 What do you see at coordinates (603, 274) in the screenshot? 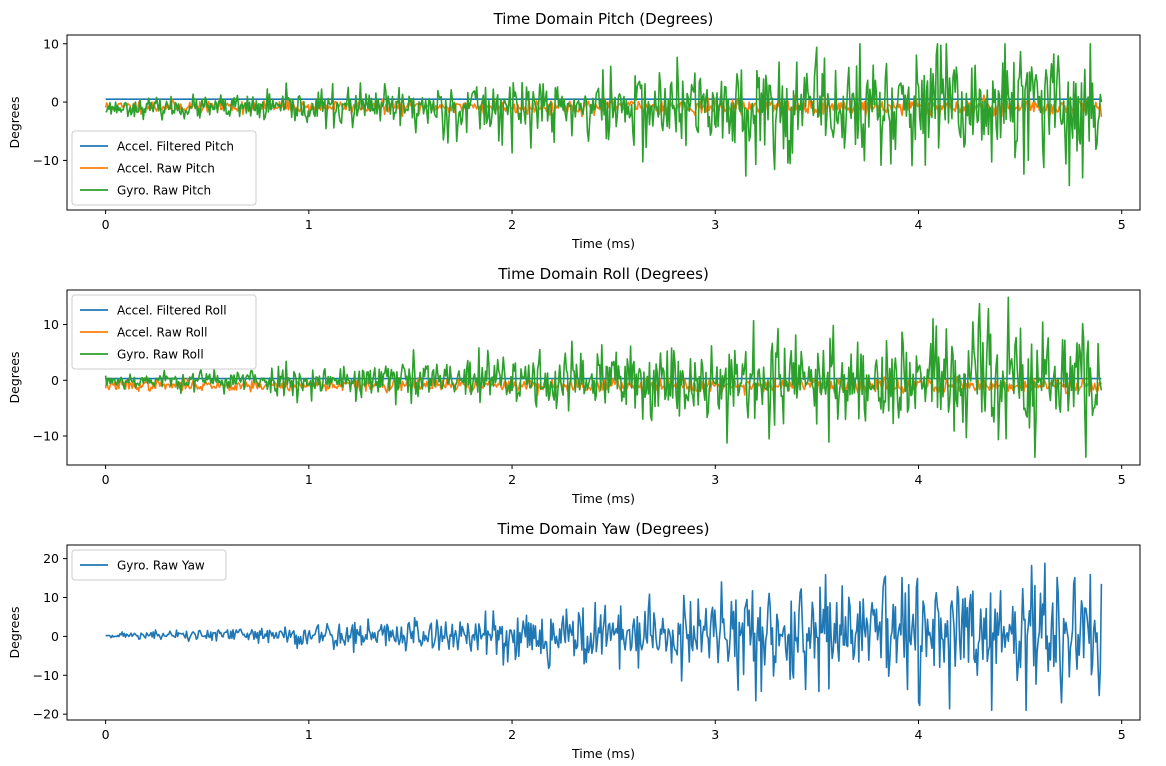
I see `time-domain-roll-title: Time Domain Roll (Degrees)` at bounding box center [603, 274].